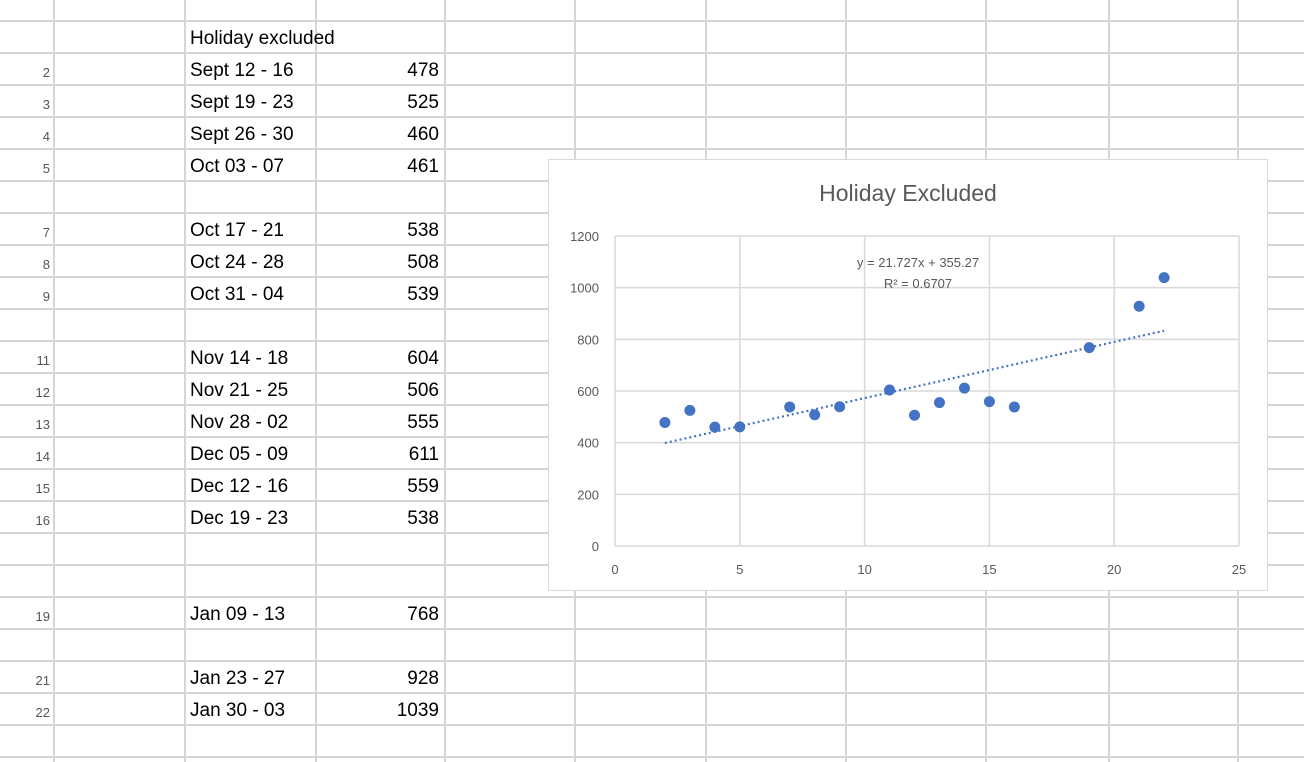 This screenshot has height=762, width=1304. Describe the element at coordinates (989, 569) in the screenshot. I see `x-tick-label: 15` at that location.